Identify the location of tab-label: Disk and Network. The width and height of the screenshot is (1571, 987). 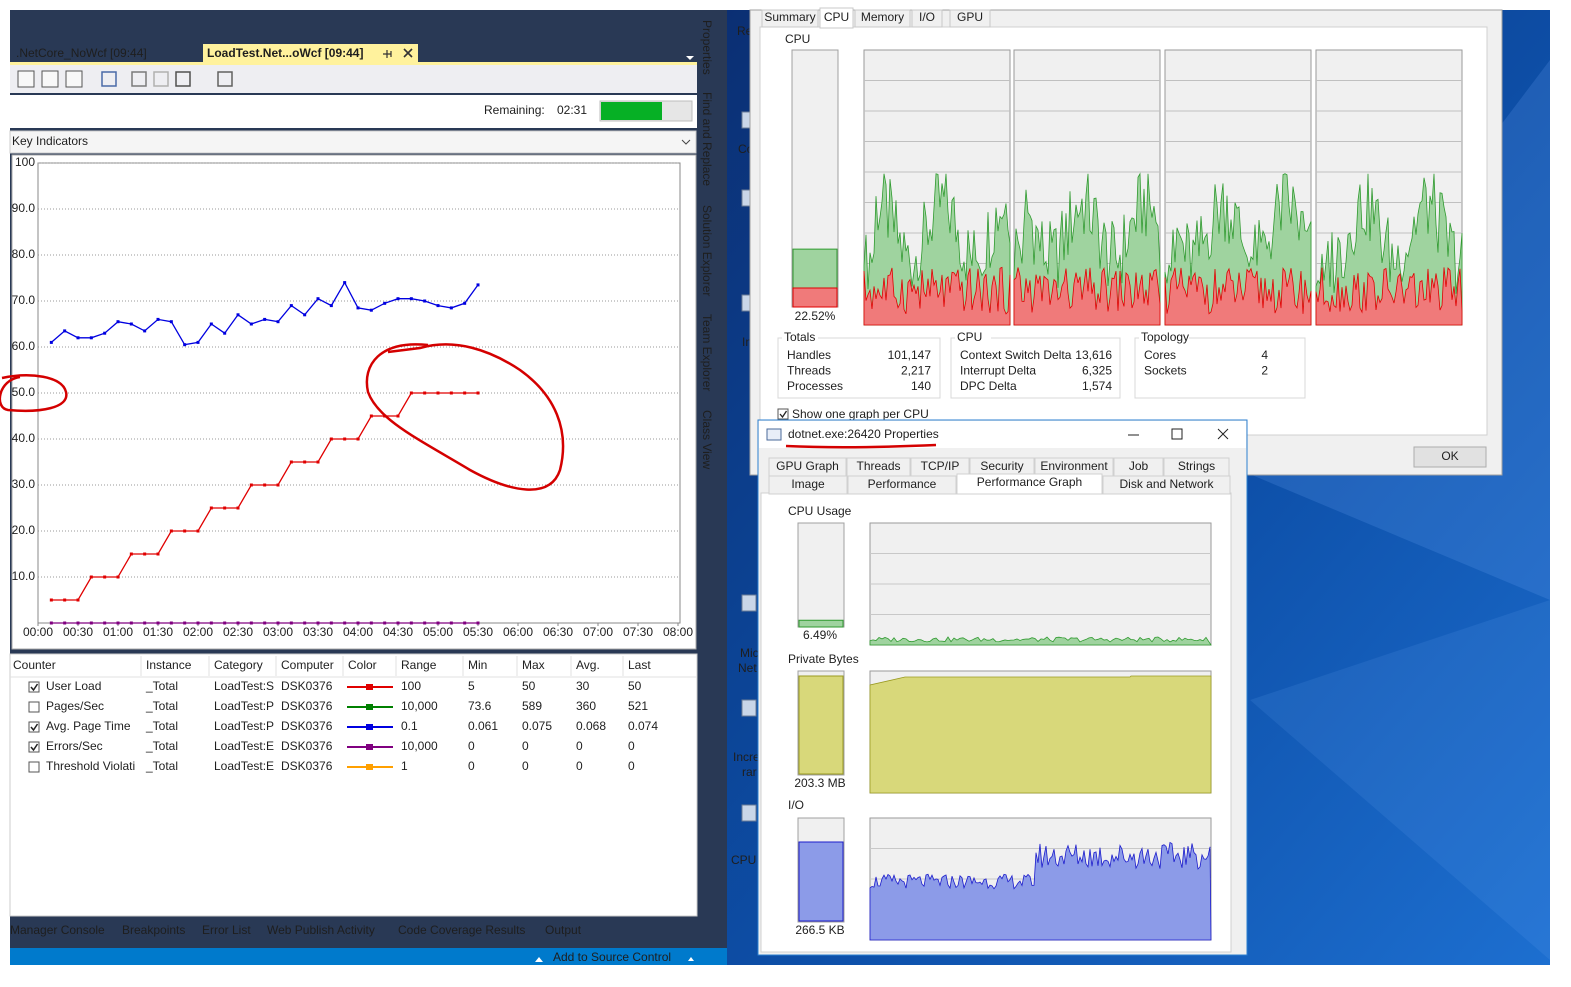
(1166, 484).